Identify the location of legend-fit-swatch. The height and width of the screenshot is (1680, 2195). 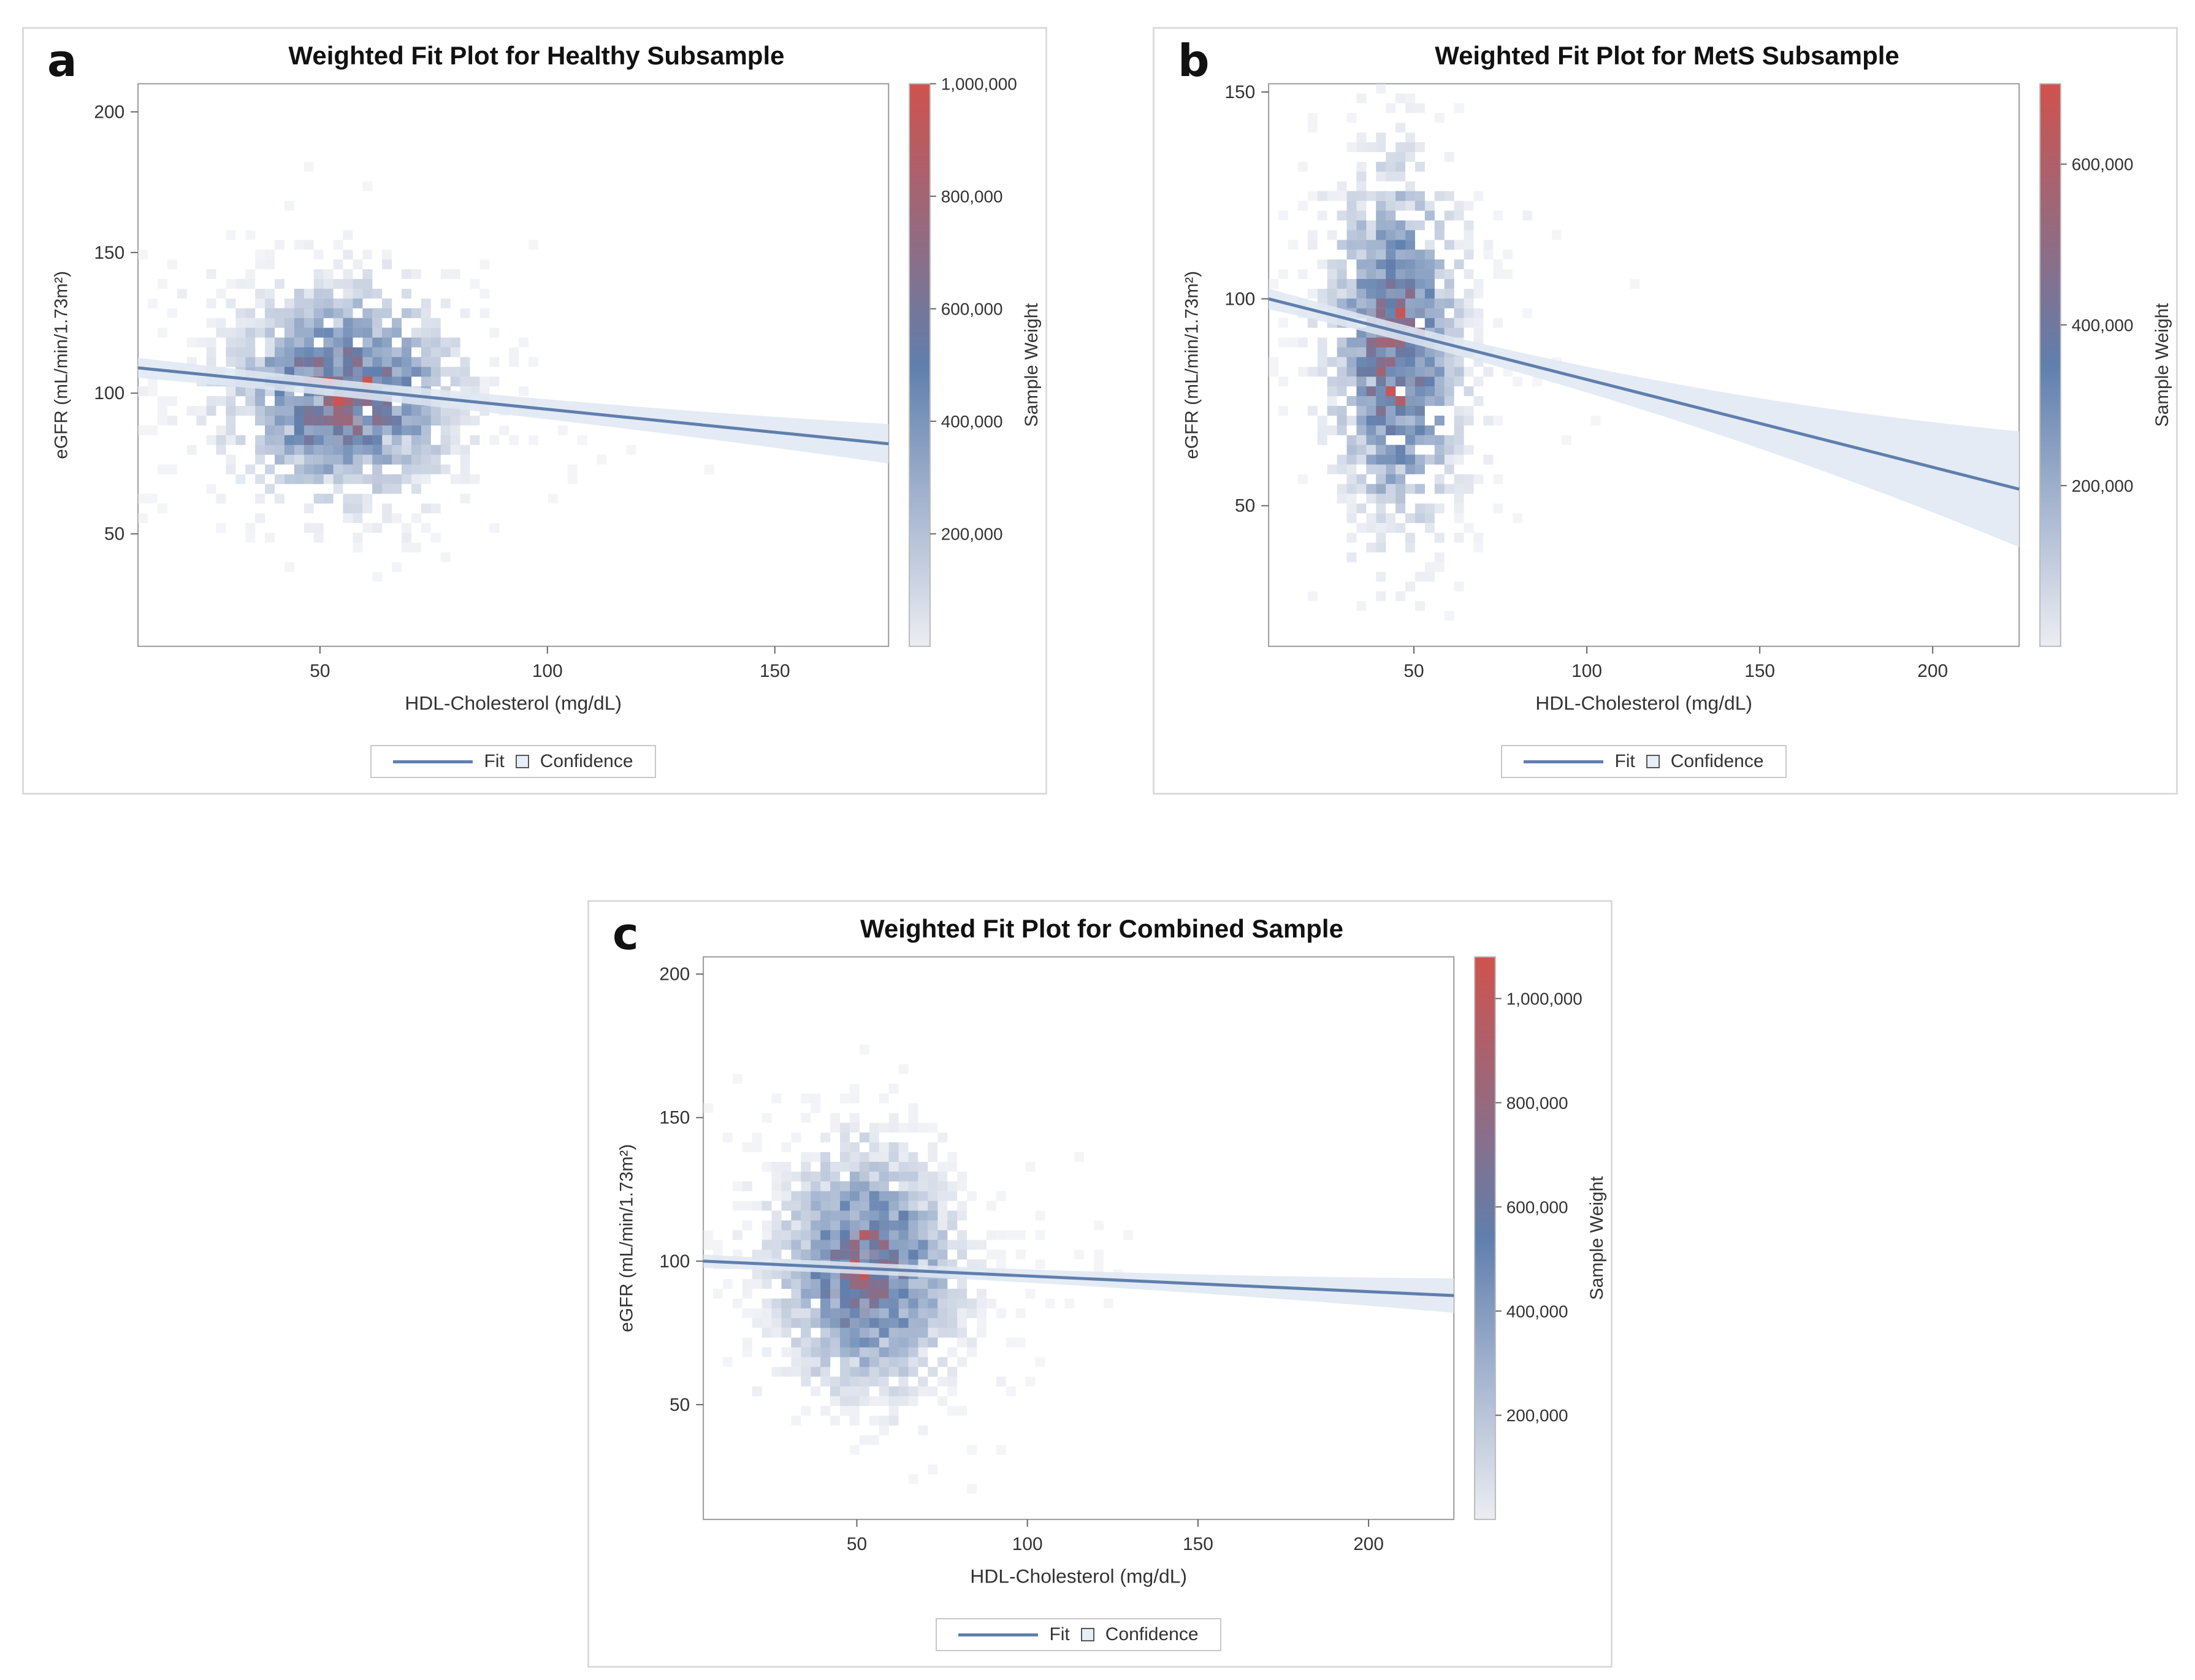
(433, 761).